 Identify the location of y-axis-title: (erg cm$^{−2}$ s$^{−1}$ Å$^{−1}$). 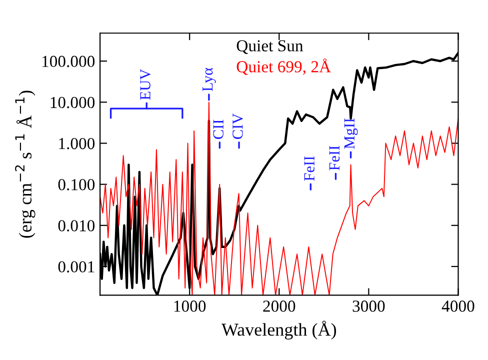
(25, 164).